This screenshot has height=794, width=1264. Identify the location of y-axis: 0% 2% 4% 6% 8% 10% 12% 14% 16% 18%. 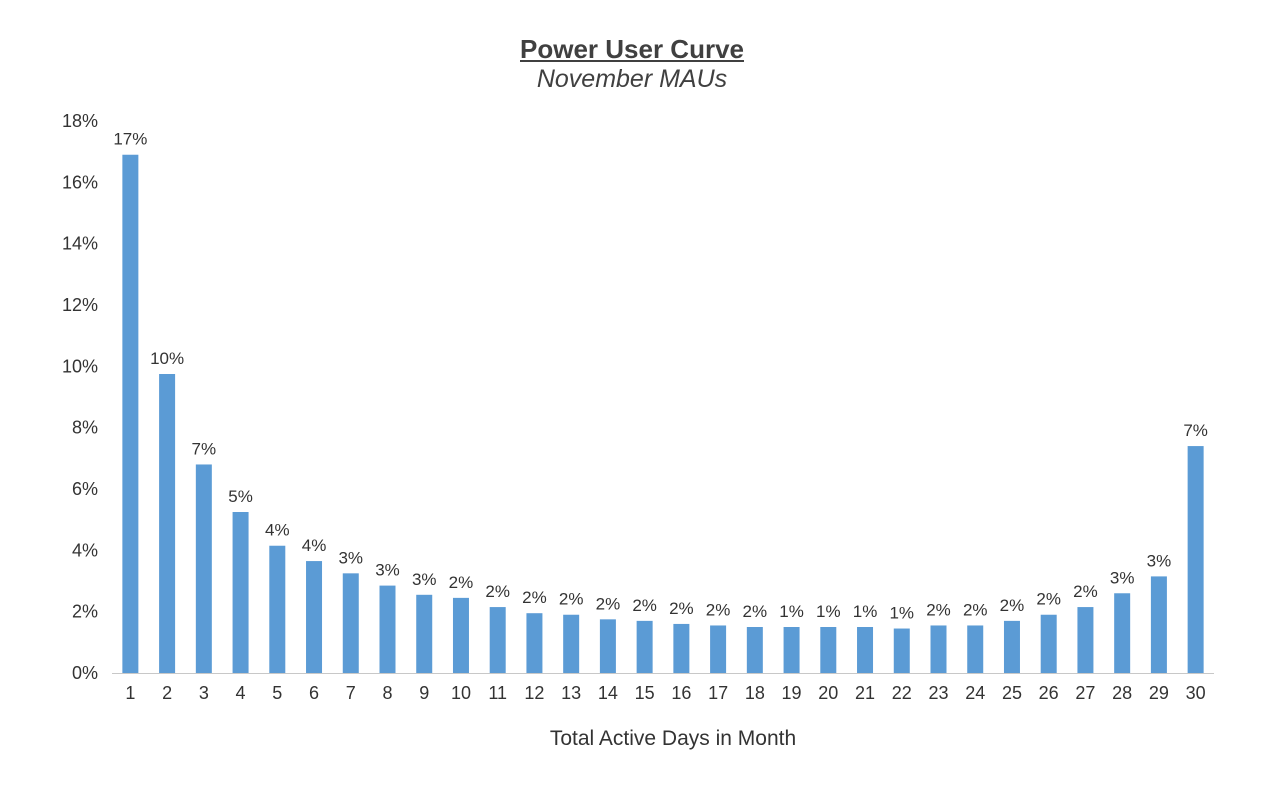
(80, 397).